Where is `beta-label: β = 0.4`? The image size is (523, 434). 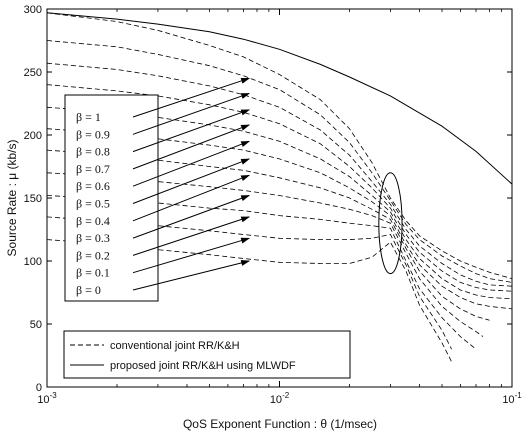
beta-label: β = 0.4 is located at coordinates (93, 221).